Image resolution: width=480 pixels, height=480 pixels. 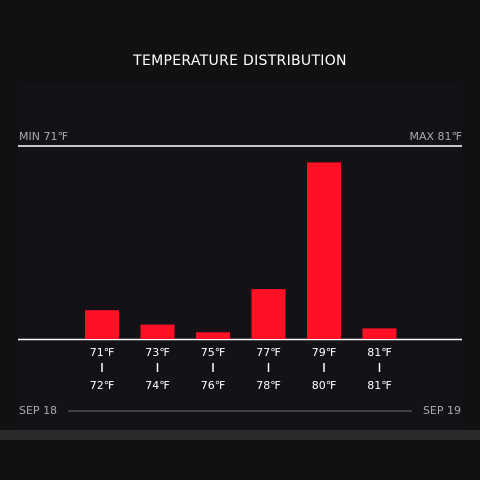 What do you see at coordinates (268, 352) in the screenshot?
I see `bin-start-label-3: 77℉` at bounding box center [268, 352].